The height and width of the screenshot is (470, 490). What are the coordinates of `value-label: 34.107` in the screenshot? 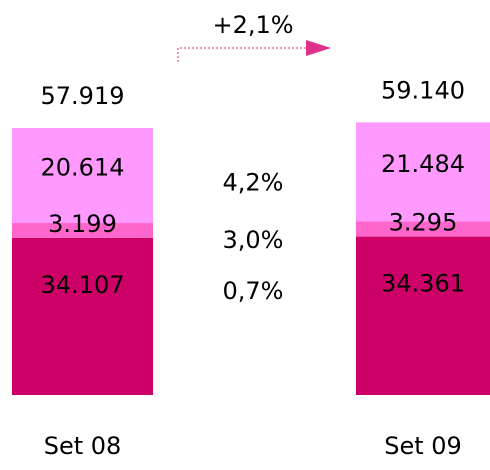 It's located at (83, 285).